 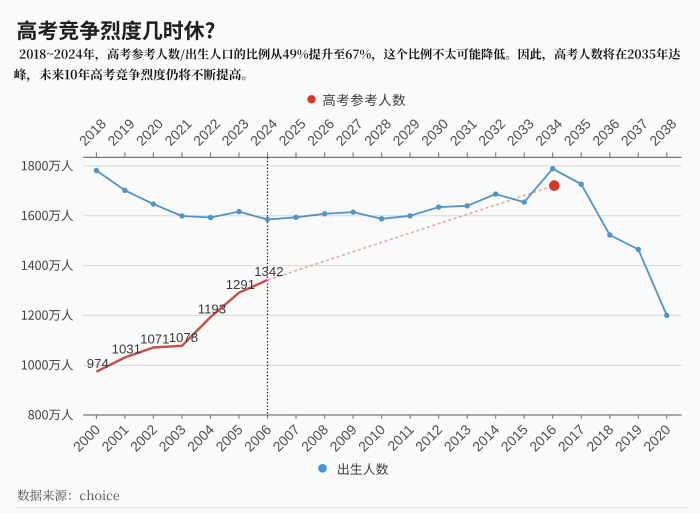 I want to click on svg-text: 1193, so click(x=212, y=308).